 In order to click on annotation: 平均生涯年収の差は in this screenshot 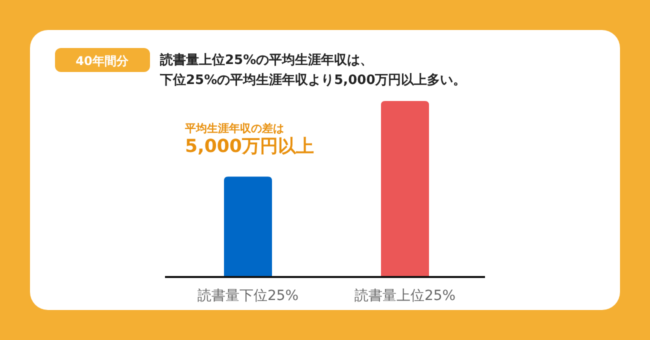, I will do `click(234, 128)`.